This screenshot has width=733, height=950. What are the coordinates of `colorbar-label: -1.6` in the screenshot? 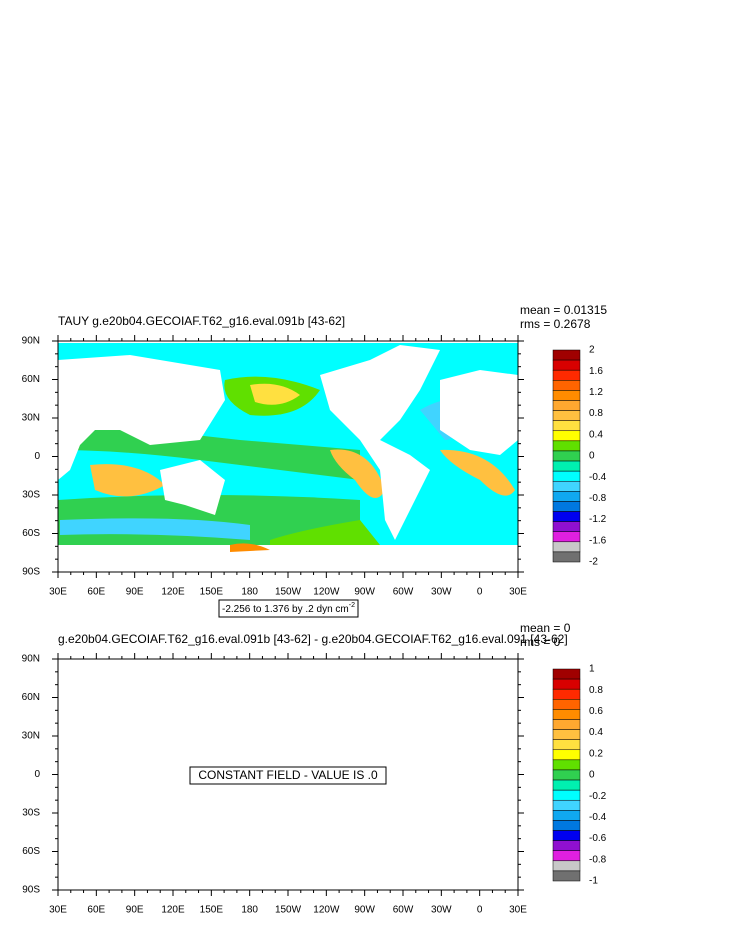 It's located at (598, 540).